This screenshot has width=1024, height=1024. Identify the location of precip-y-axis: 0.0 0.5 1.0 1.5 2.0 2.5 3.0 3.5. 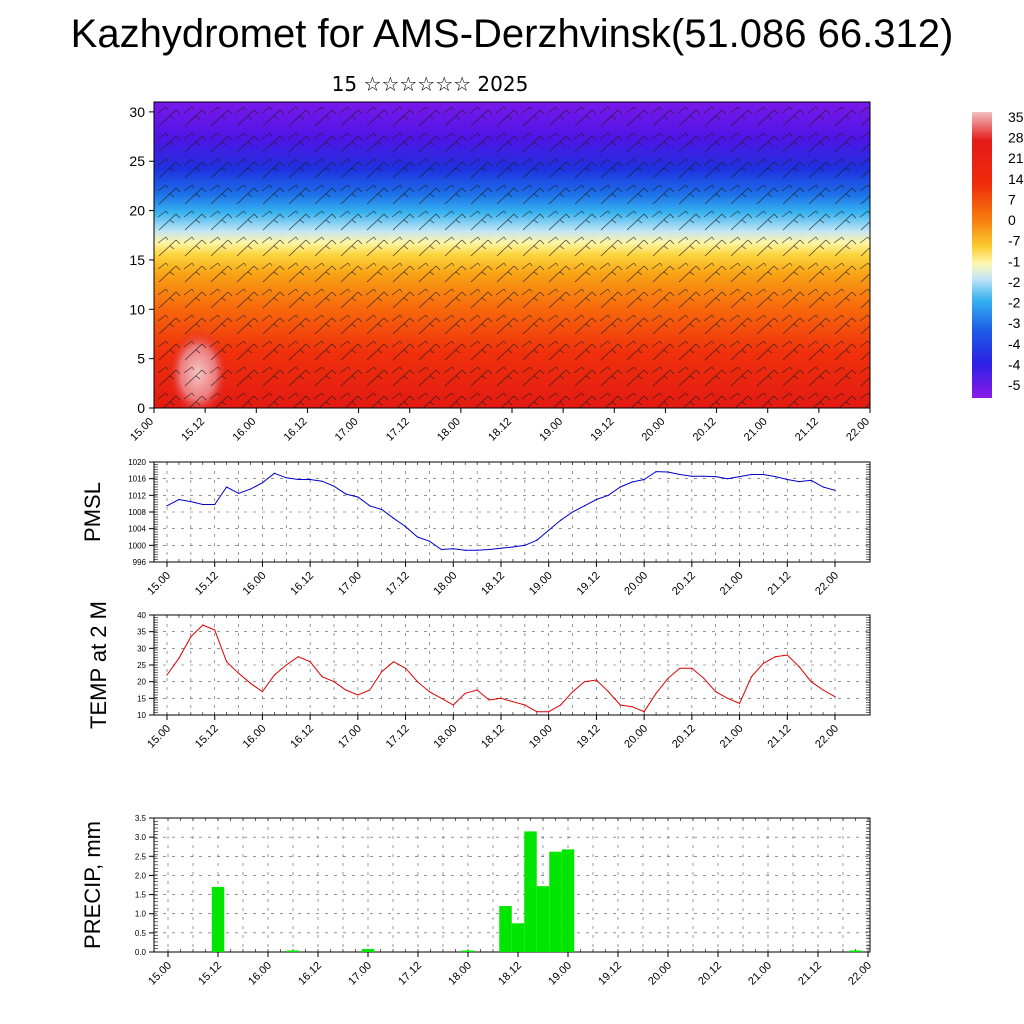
(144, 885).